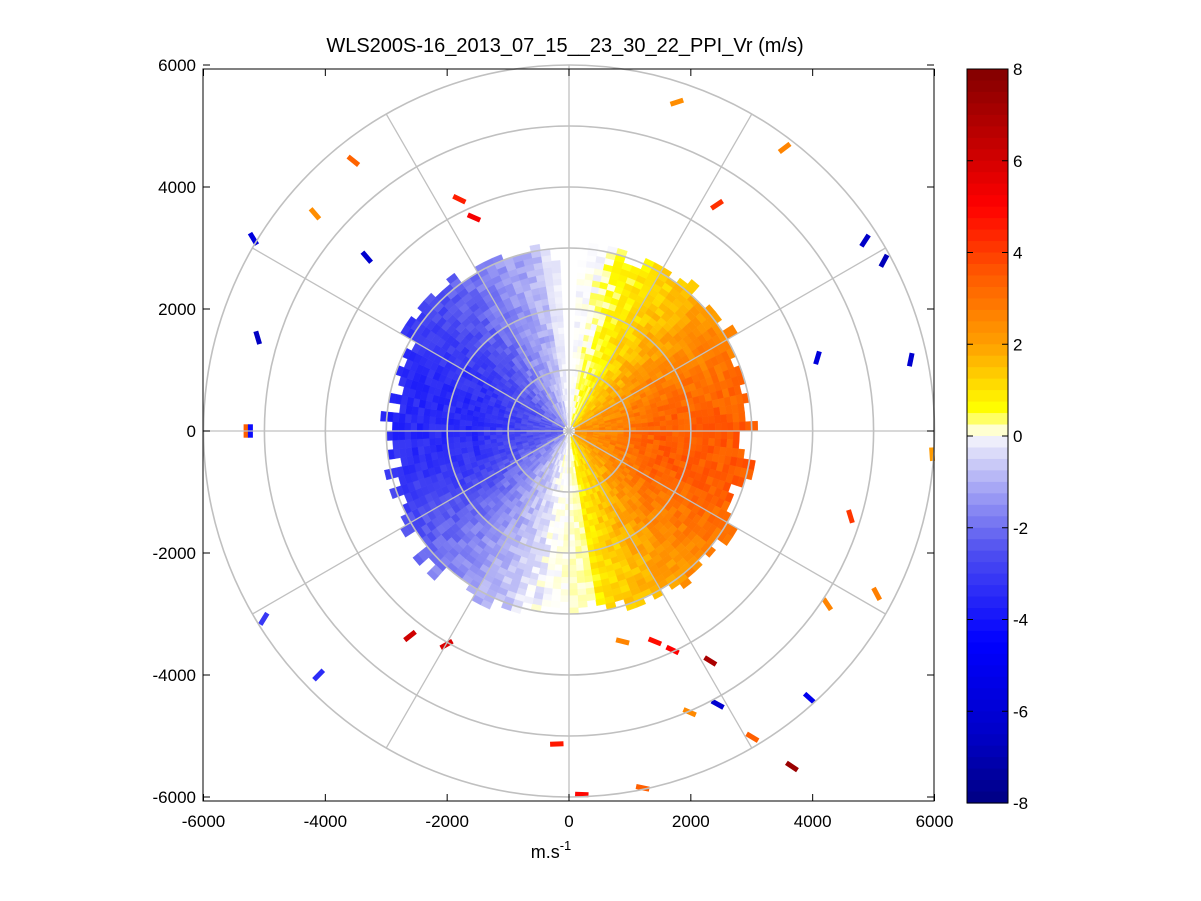 The width and height of the screenshot is (1201, 901). What do you see at coordinates (935, 821) in the screenshot?
I see `x-tick-label: 6000` at bounding box center [935, 821].